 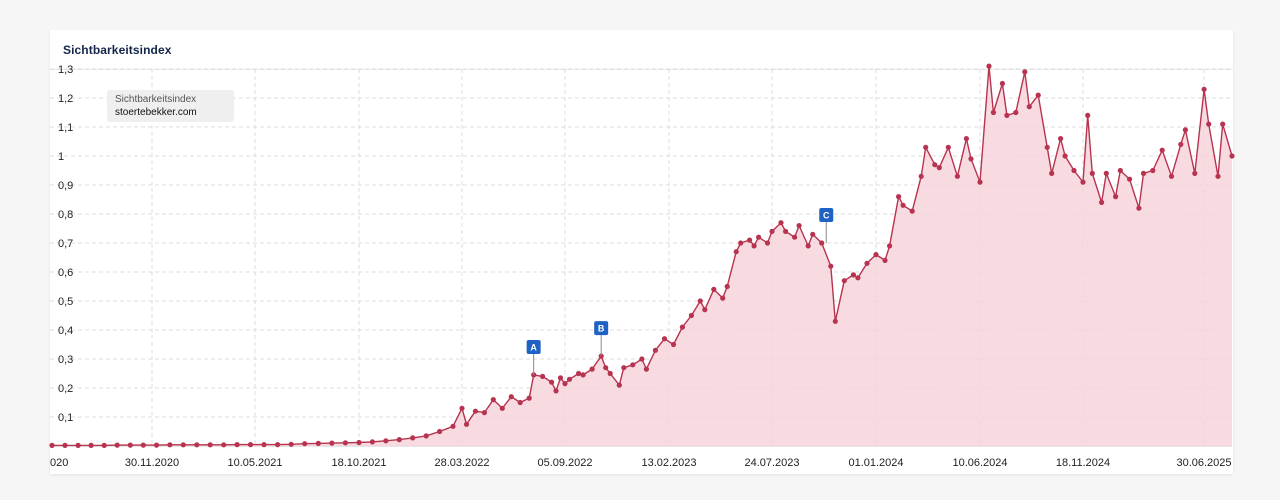 I want to click on y-tick-label: 0,4, so click(x=65, y=331).